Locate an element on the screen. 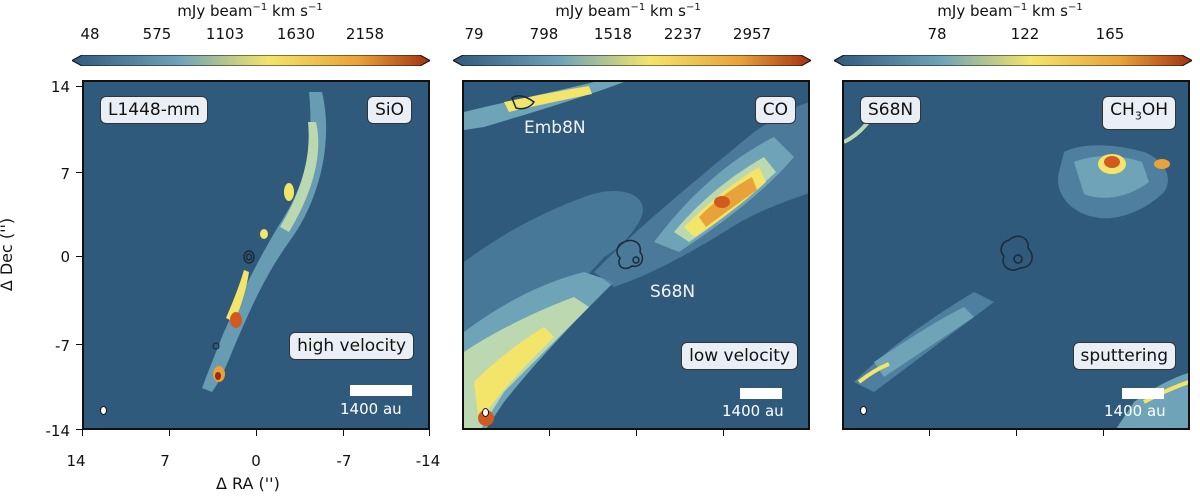 The height and width of the screenshot is (501, 1200). regime-label: low velocity is located at coordinates (739, 356).